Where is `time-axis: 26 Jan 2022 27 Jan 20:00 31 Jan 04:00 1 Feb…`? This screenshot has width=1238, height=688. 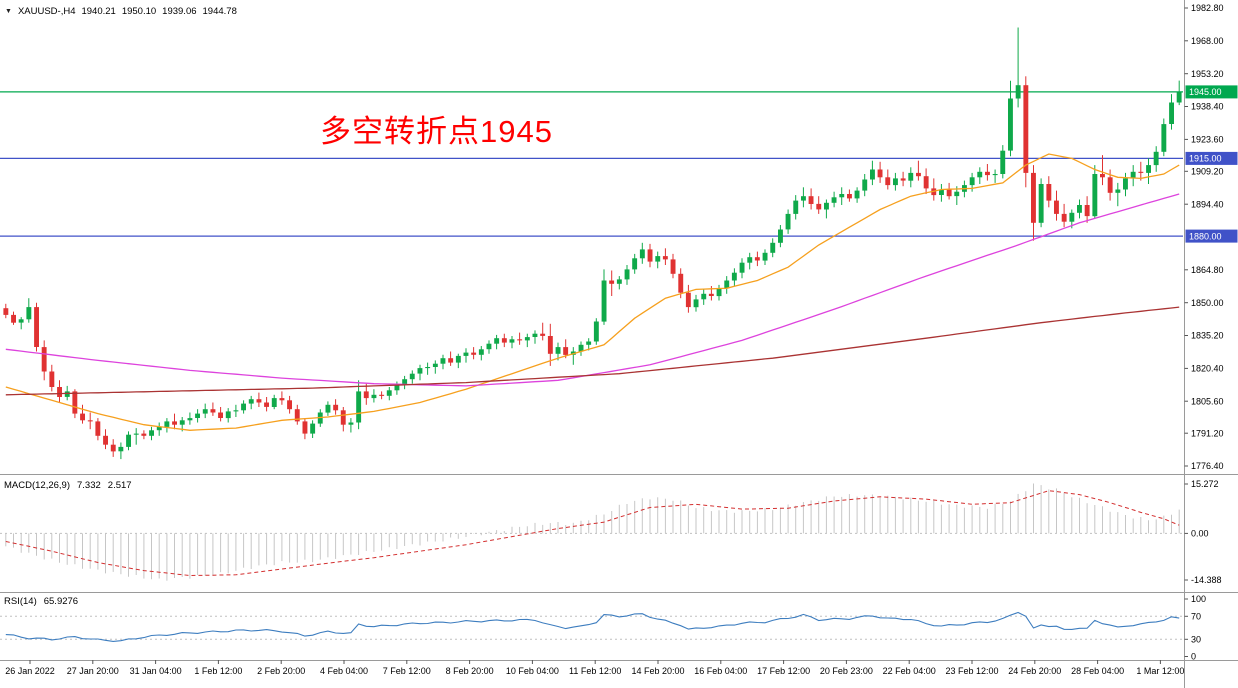 time-axis: 26 Jan 2022 27 Jan 20:00 31 Jan 04:00 1 Feb… is located at coordinates (594, 668).